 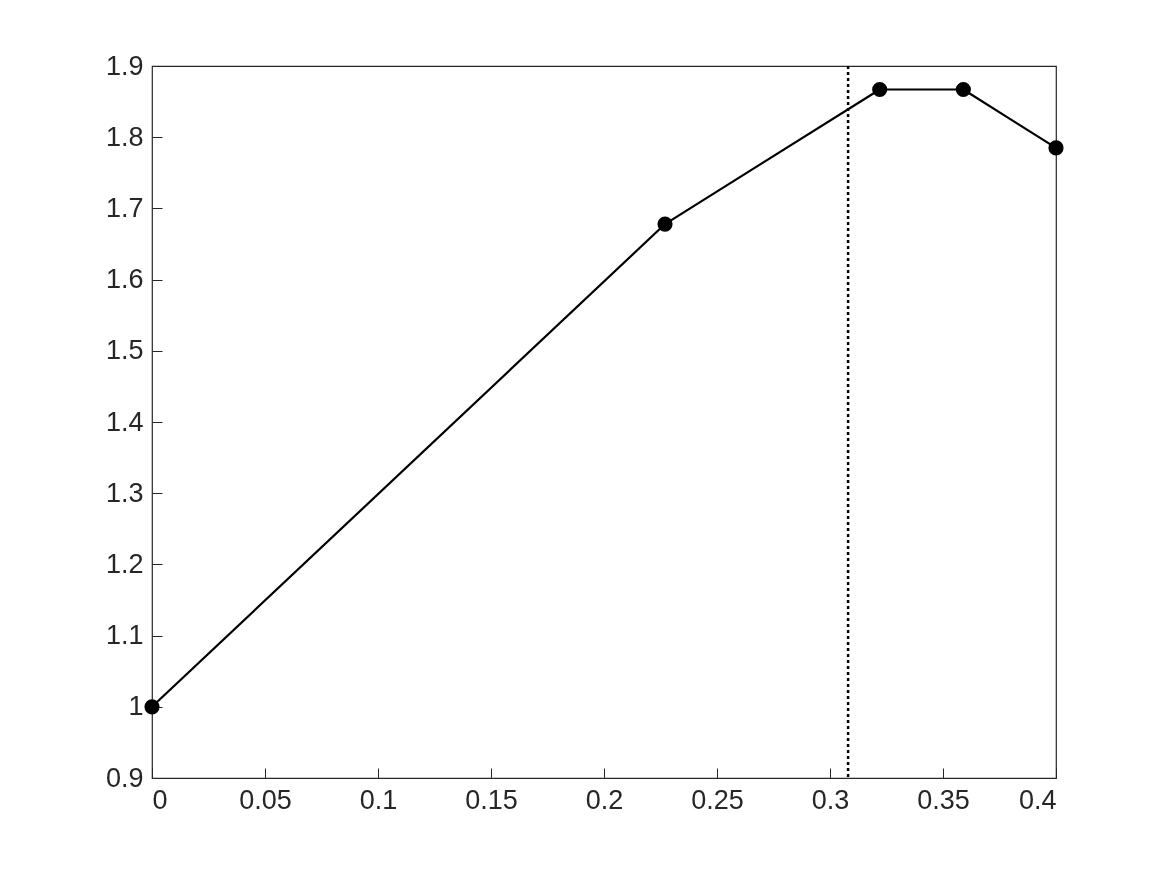 What do you see at coordinates (160, 799) in the screenshot?
I see `x-tick-label: 0` at bounding box center [160, 799].